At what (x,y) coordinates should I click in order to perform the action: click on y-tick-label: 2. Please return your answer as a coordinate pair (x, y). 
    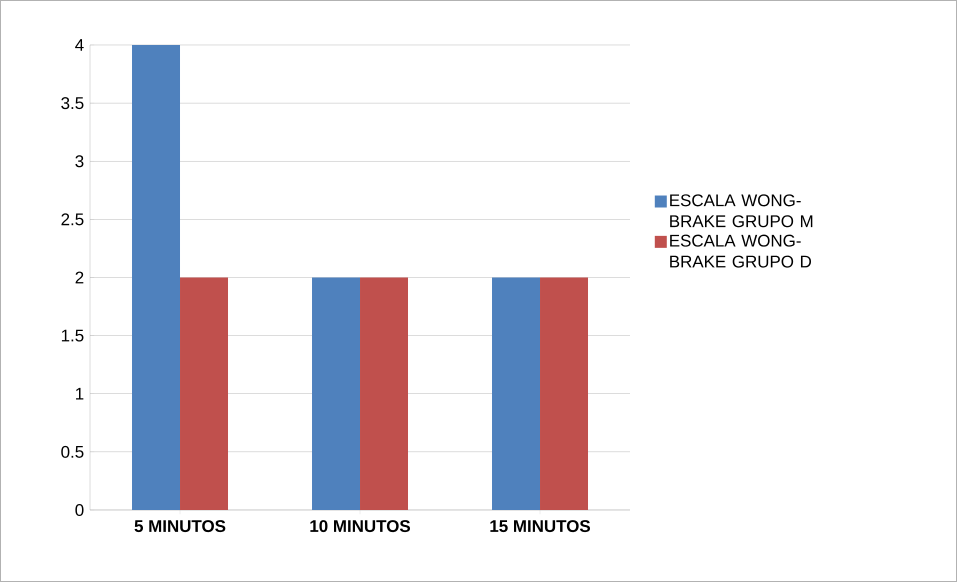
    Looking at the image, I should click on (80, 278).